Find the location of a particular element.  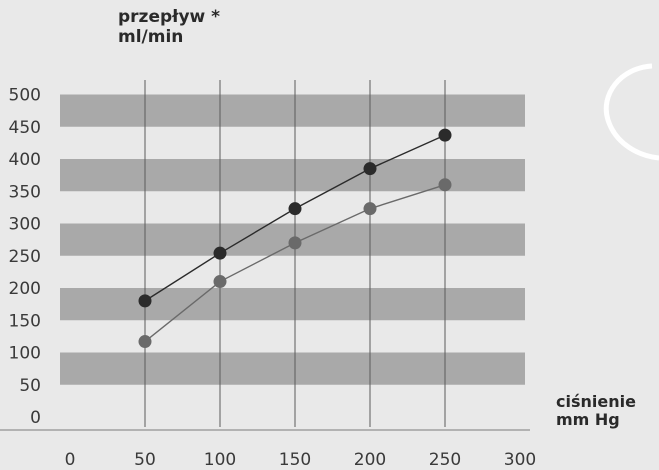

y-axis-label-line-2: ml/min is located at coordinates (150, 37).